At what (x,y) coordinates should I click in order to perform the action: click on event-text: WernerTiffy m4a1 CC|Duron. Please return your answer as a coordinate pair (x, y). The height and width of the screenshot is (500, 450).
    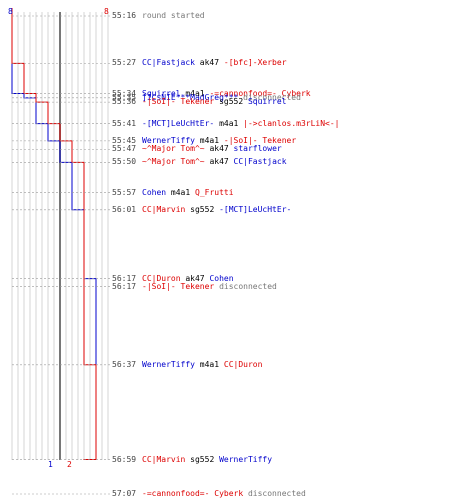
    Looking at the image, I should click on (202, 365).